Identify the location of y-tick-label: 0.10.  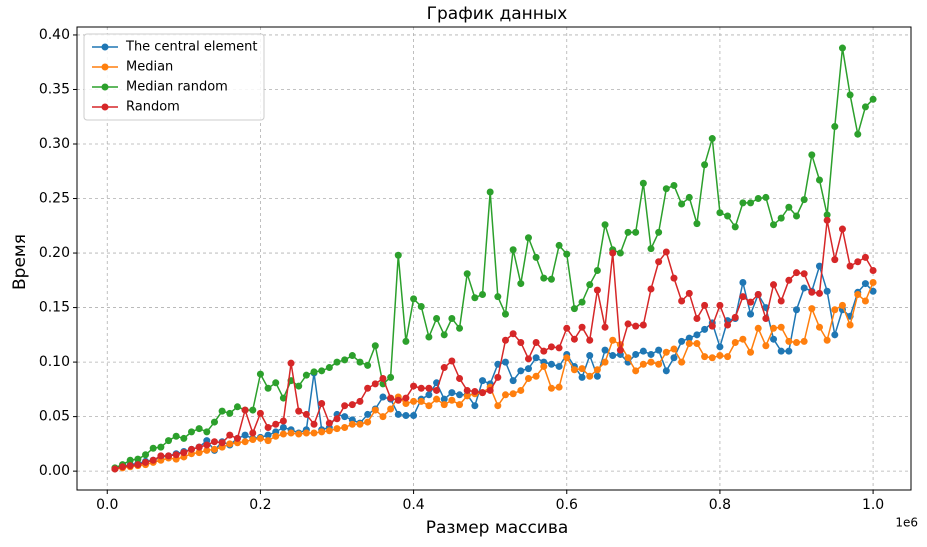
(54, 362).